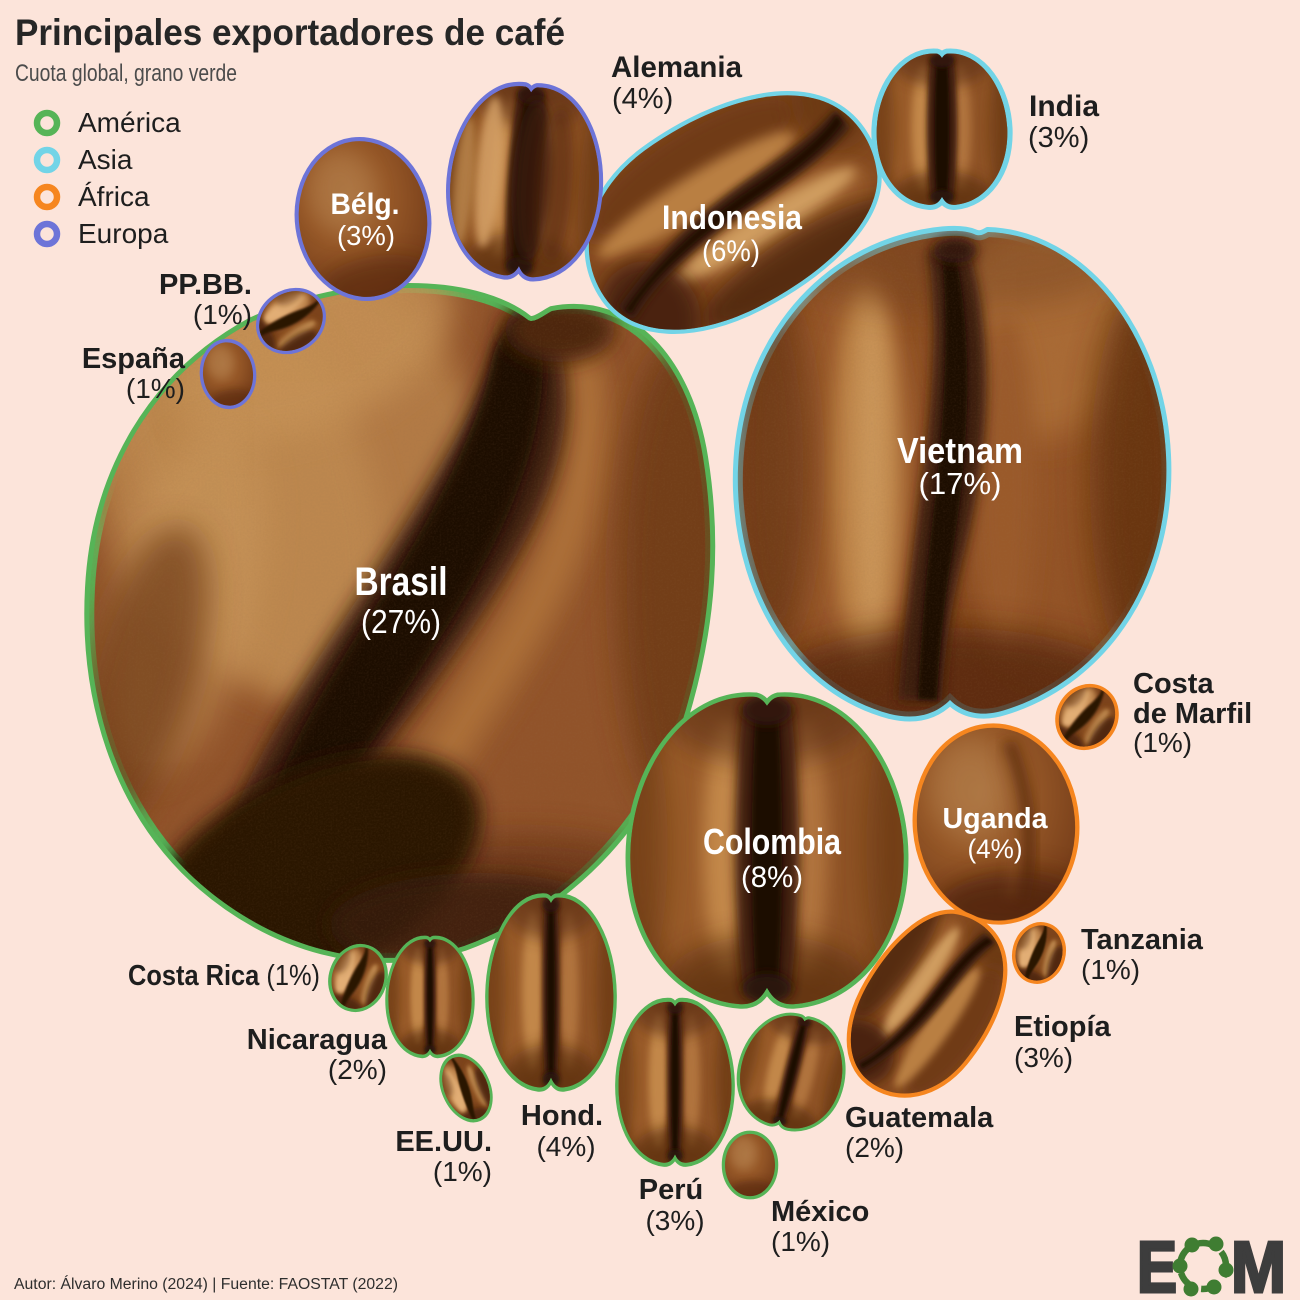 The width and height of the screenshot is (1300, 1300). I want to click on svg-text: Tanzania, so click(1142, 940).